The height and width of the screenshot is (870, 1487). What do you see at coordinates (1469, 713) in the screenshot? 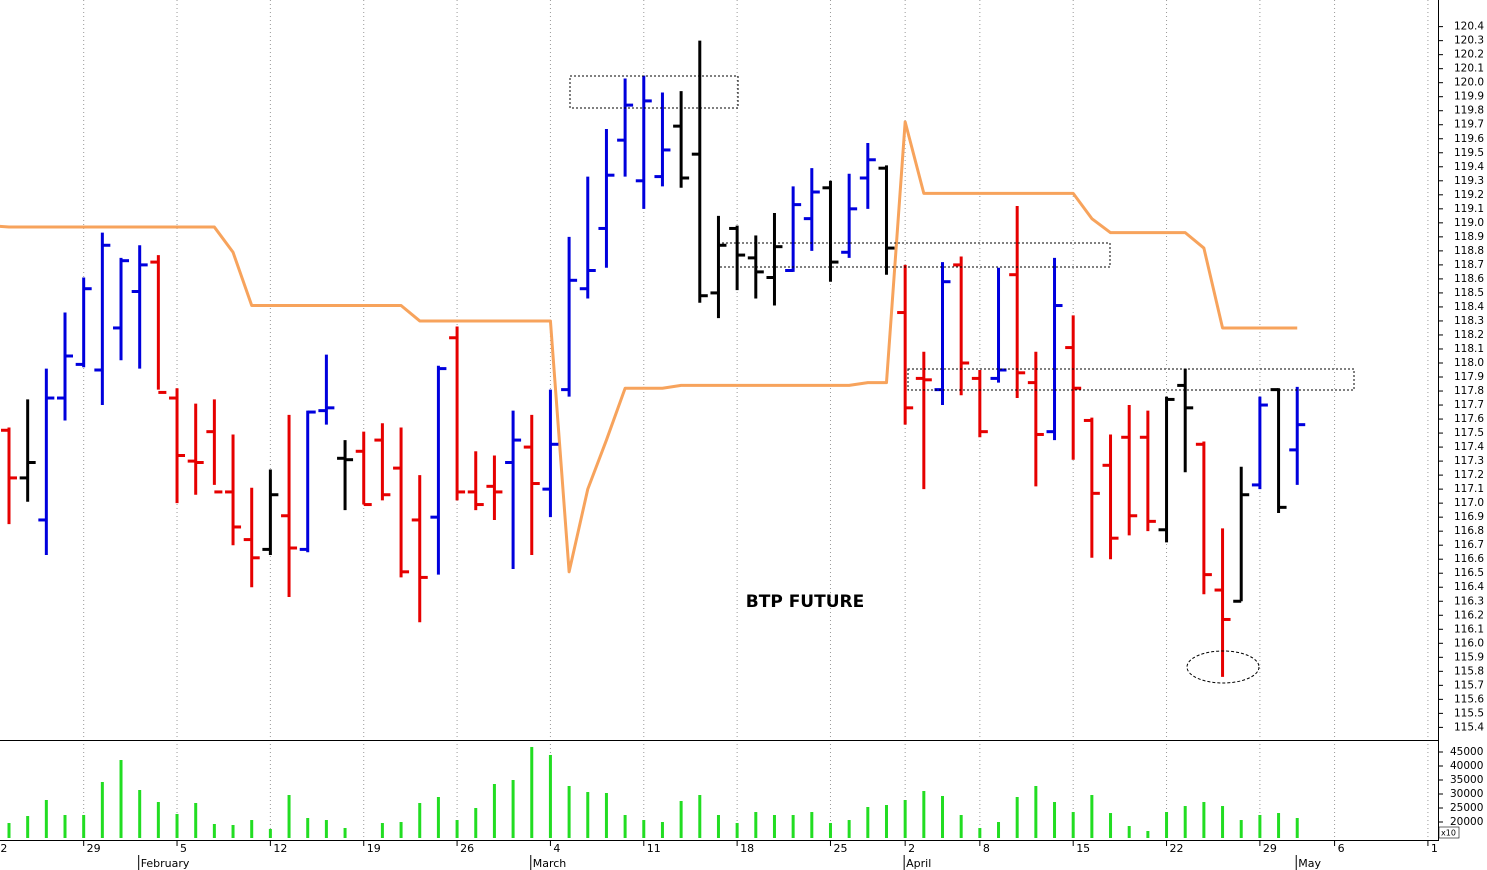
I see `y-tick-label: 115.5` at bounding box center [1469, 713].